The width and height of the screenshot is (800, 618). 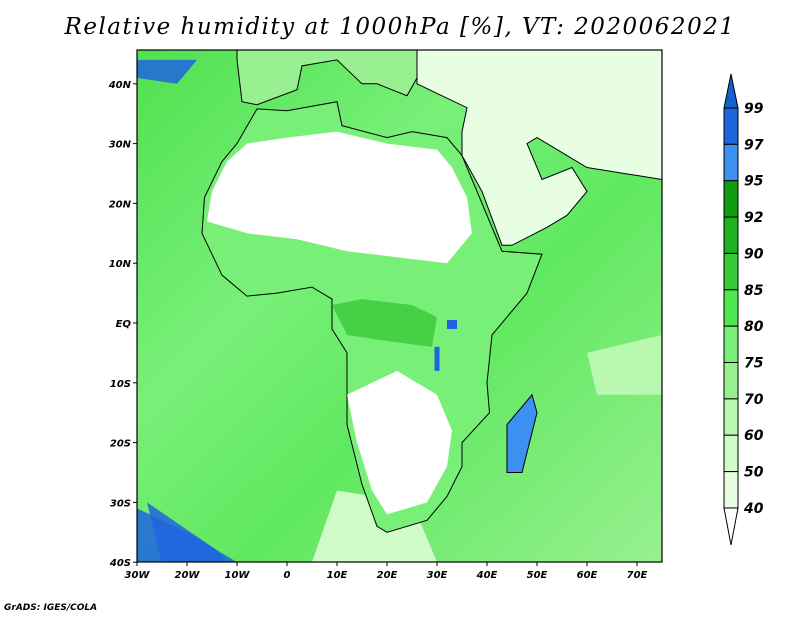 What do you see at coordinates (754, 145) in the screenshot?
I see `colorbar-label: 97` at bounding box center [754, 145].